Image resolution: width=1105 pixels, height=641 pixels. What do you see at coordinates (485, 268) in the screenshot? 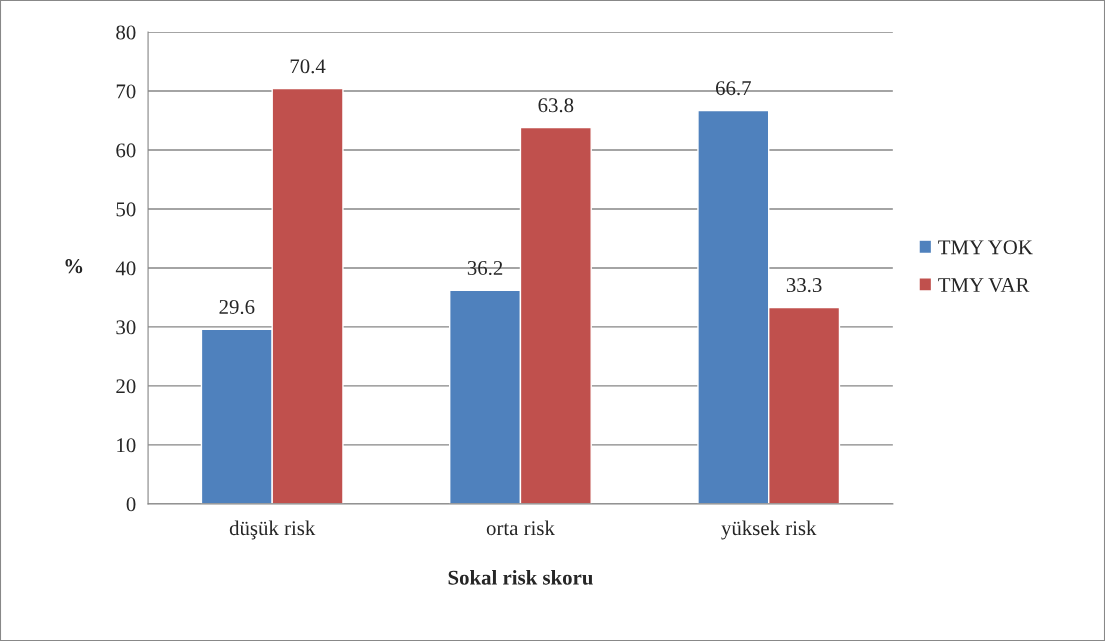
I see `data-label: 36.2` at bounding box center [485, 268].